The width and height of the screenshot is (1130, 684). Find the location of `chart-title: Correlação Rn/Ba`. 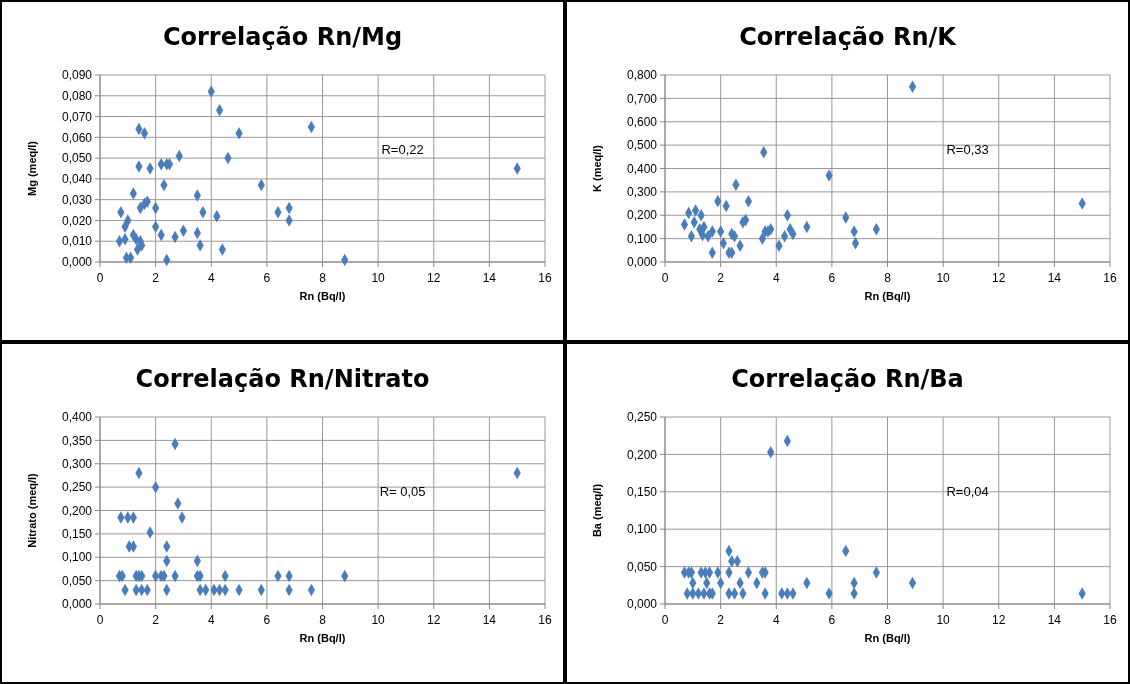

chart-title: Correlação Rn/Ba is located at coordinates (847, 379).